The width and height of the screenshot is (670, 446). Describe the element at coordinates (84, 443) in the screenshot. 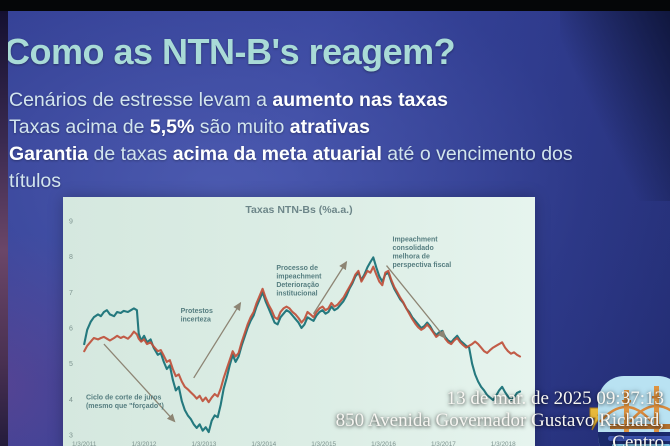

I see `x-axis-tick-label: 1/3/2011` at that location.